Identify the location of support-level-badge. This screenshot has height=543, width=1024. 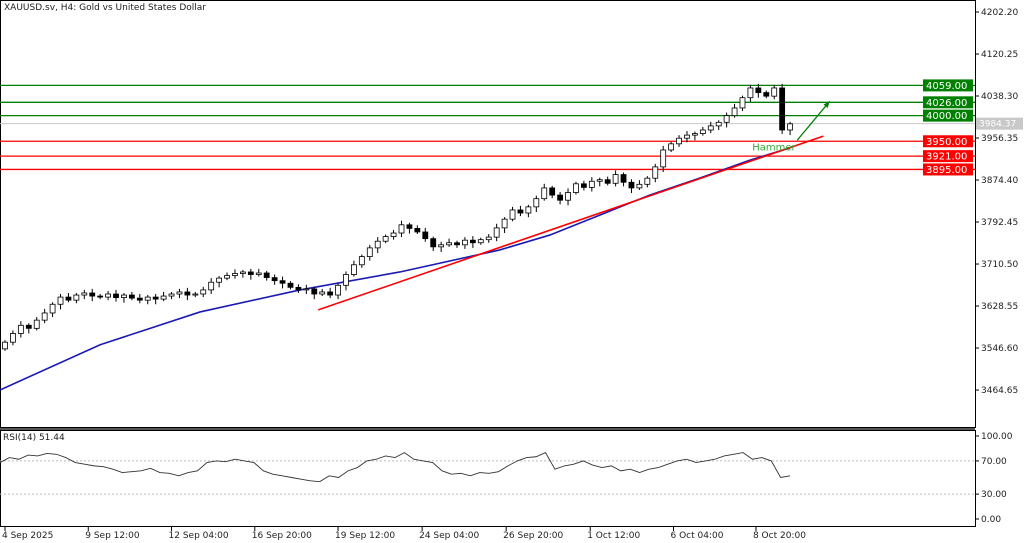
(948, 169).